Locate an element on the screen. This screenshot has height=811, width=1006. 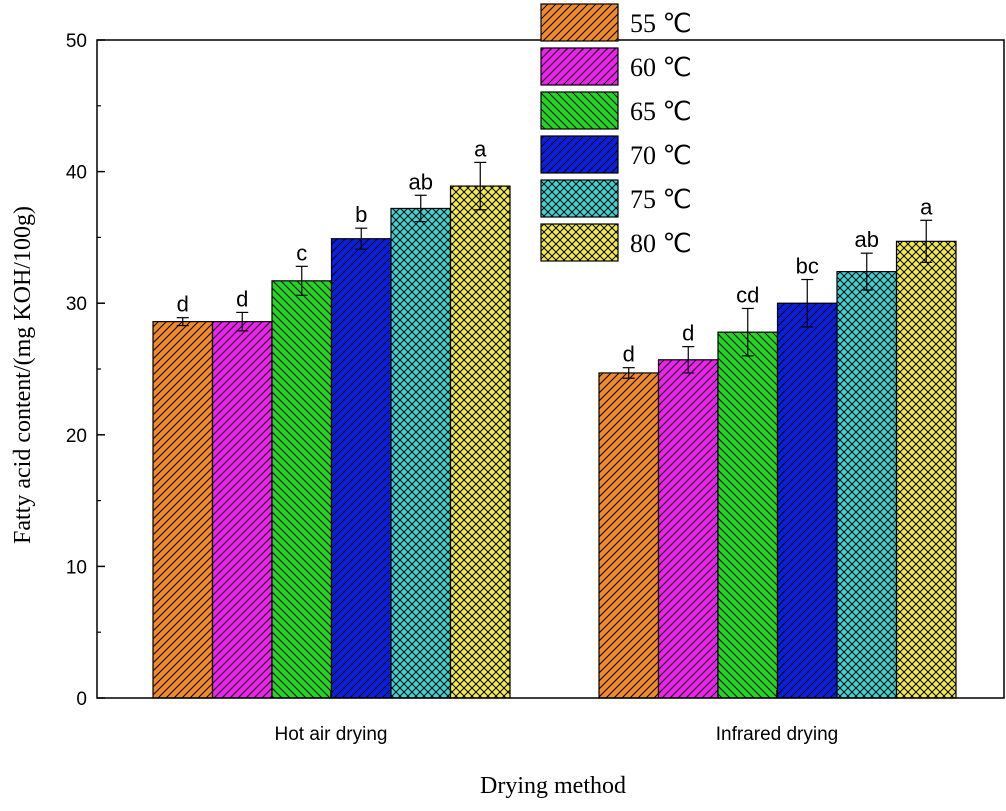
significance-letter: bc is located at coordinates (807, 266).